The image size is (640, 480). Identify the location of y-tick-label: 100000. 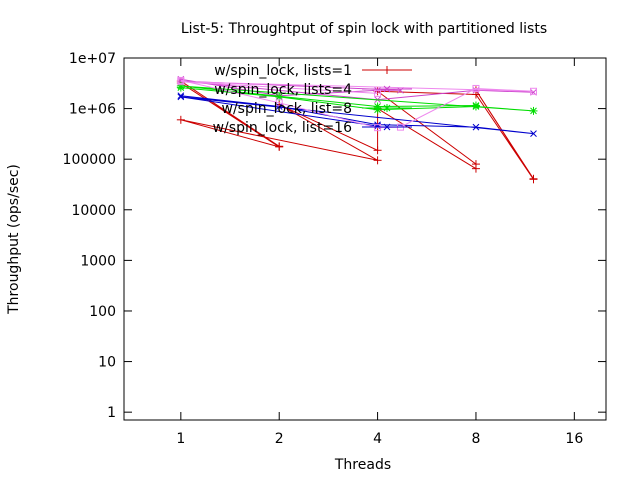
(89, 160).